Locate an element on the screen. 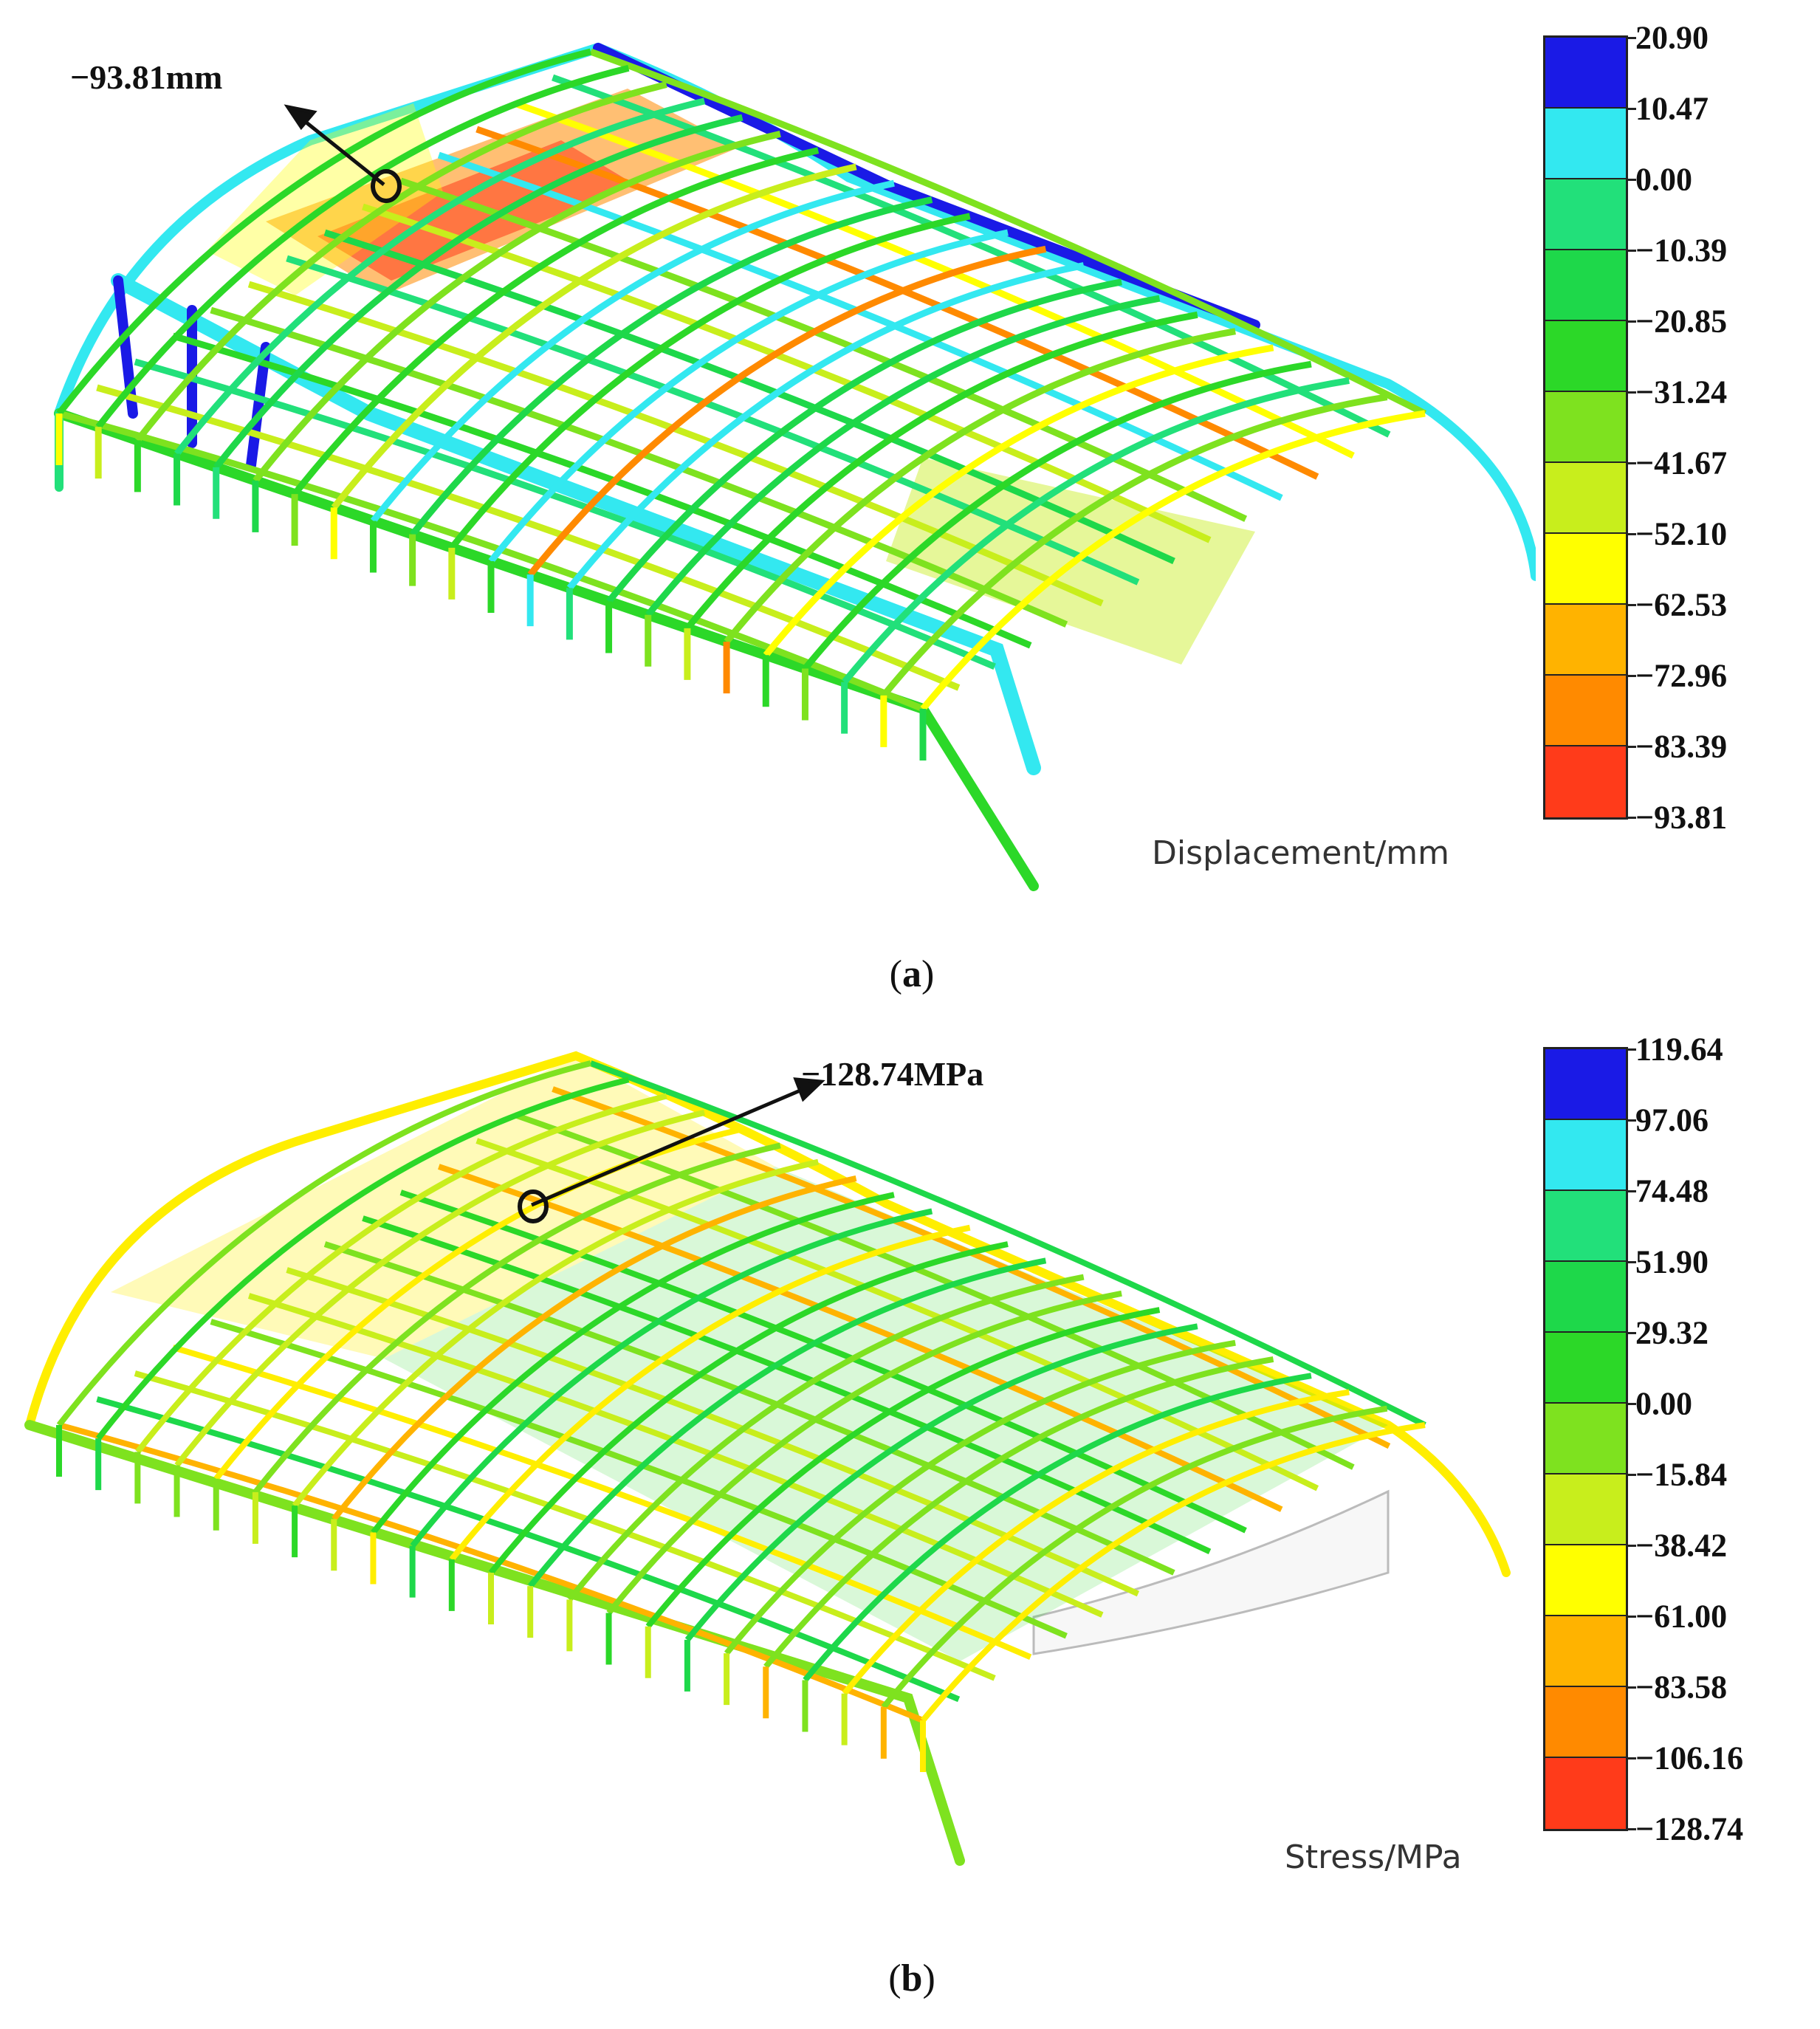  legend-tick-label: −128.74 is located at coordinates (1689, 1828).